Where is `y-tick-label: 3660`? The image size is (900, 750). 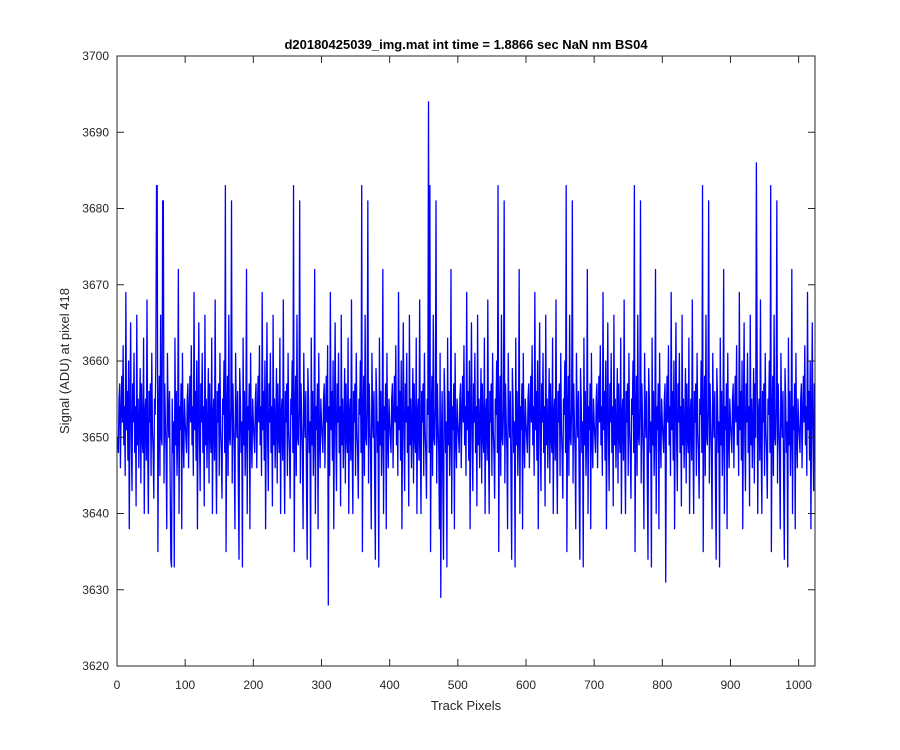
y-tick-label: 3660 is located at coordinates (95, 361).